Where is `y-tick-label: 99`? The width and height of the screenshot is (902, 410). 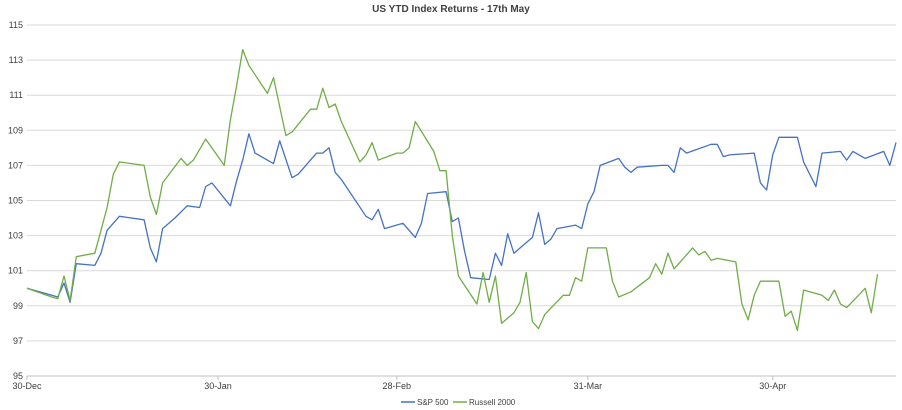 y-tick-label: 99 is located at coordinates (18, 306).